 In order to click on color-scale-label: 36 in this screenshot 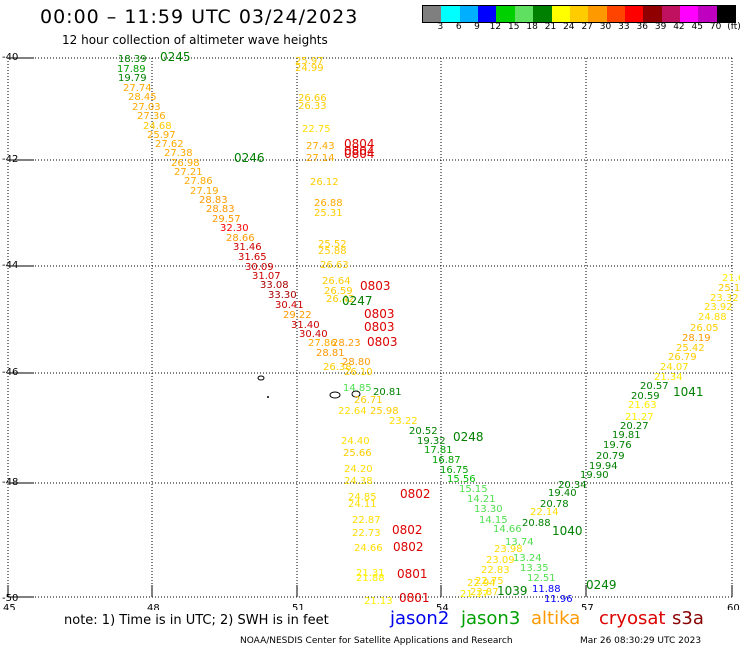, I will do `click(642, 27)`.